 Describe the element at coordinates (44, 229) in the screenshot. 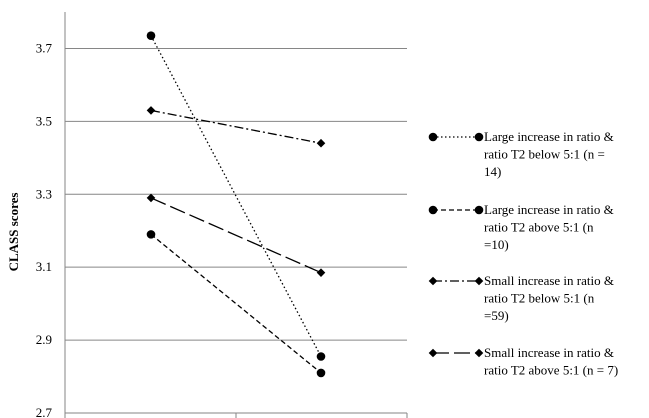

I see `y-tick-labels: 2.7 2.9 3.1 3.3 3.5 3.7` at that location.